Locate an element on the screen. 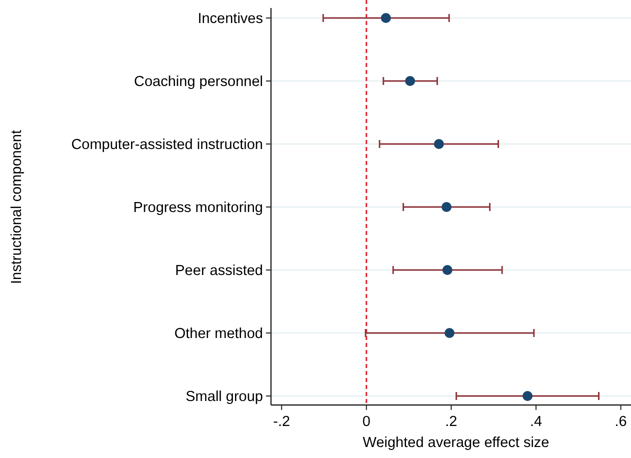 This screenshot has height=458, width=631. y-tick-label: Other method is located at coordinates (218, 334).